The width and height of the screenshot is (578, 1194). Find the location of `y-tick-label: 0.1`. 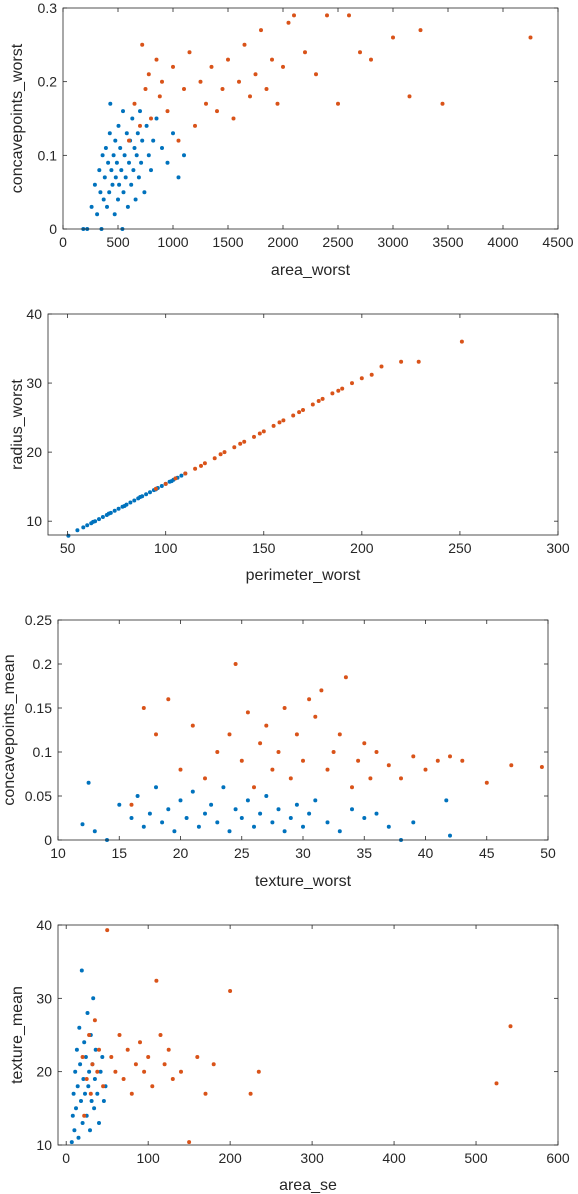

y-tick-label: 0.1 is located at coordinates (43, 752).